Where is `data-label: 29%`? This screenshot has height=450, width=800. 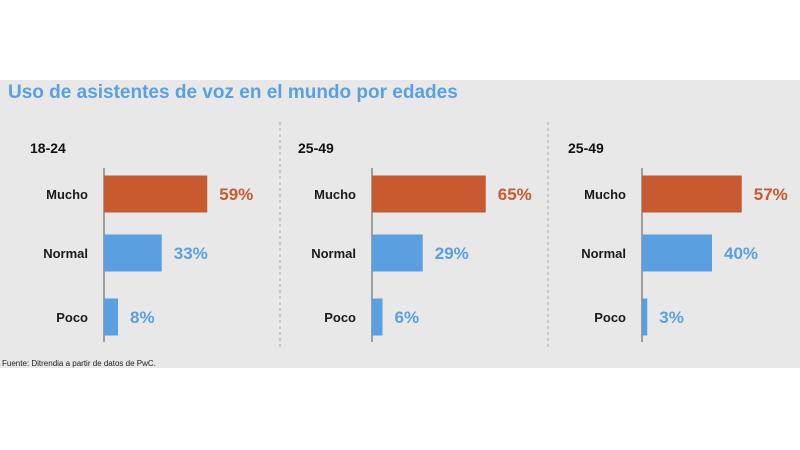
data-label: 29% is located at coordinates (452, 253).